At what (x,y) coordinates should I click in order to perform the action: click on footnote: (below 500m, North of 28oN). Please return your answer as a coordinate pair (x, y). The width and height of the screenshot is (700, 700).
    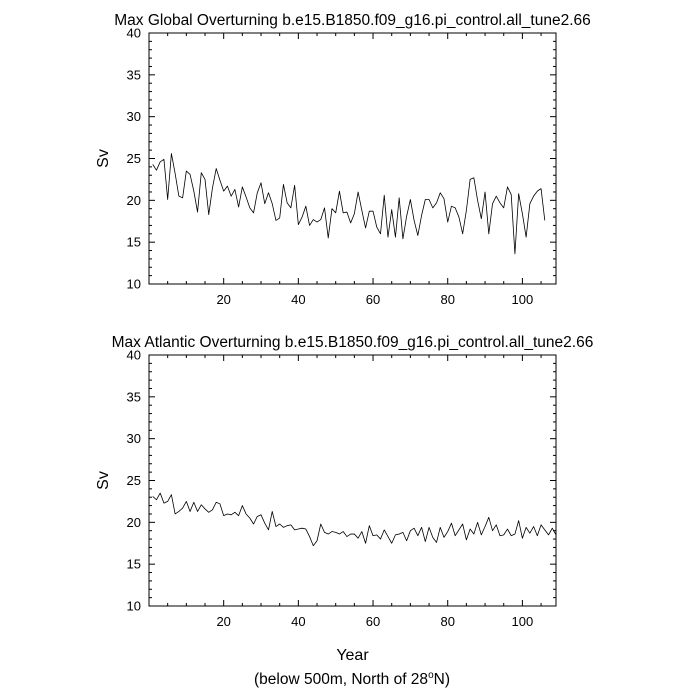
    Looking at the image, I should click on (352, 679).